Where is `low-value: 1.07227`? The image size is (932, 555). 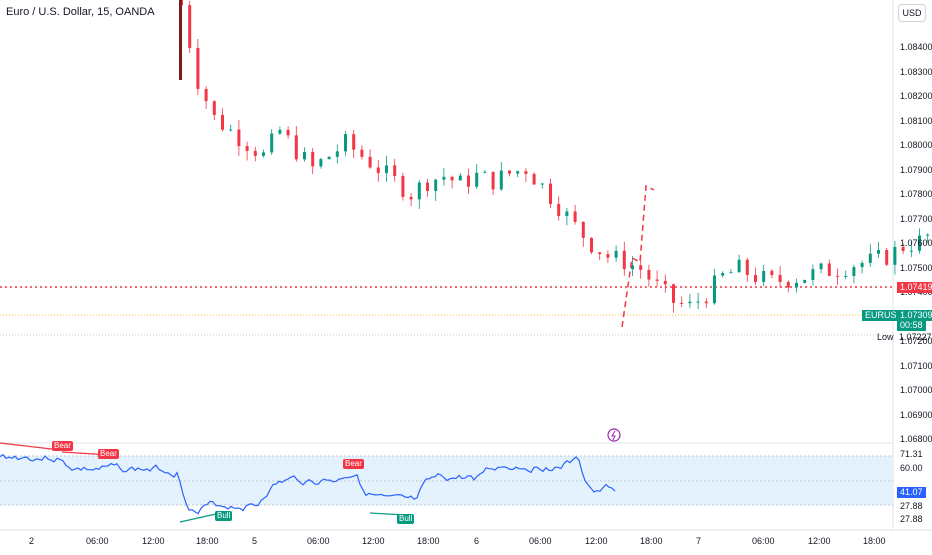
low-value: 1.07227 is located at coordinates (915, 337).